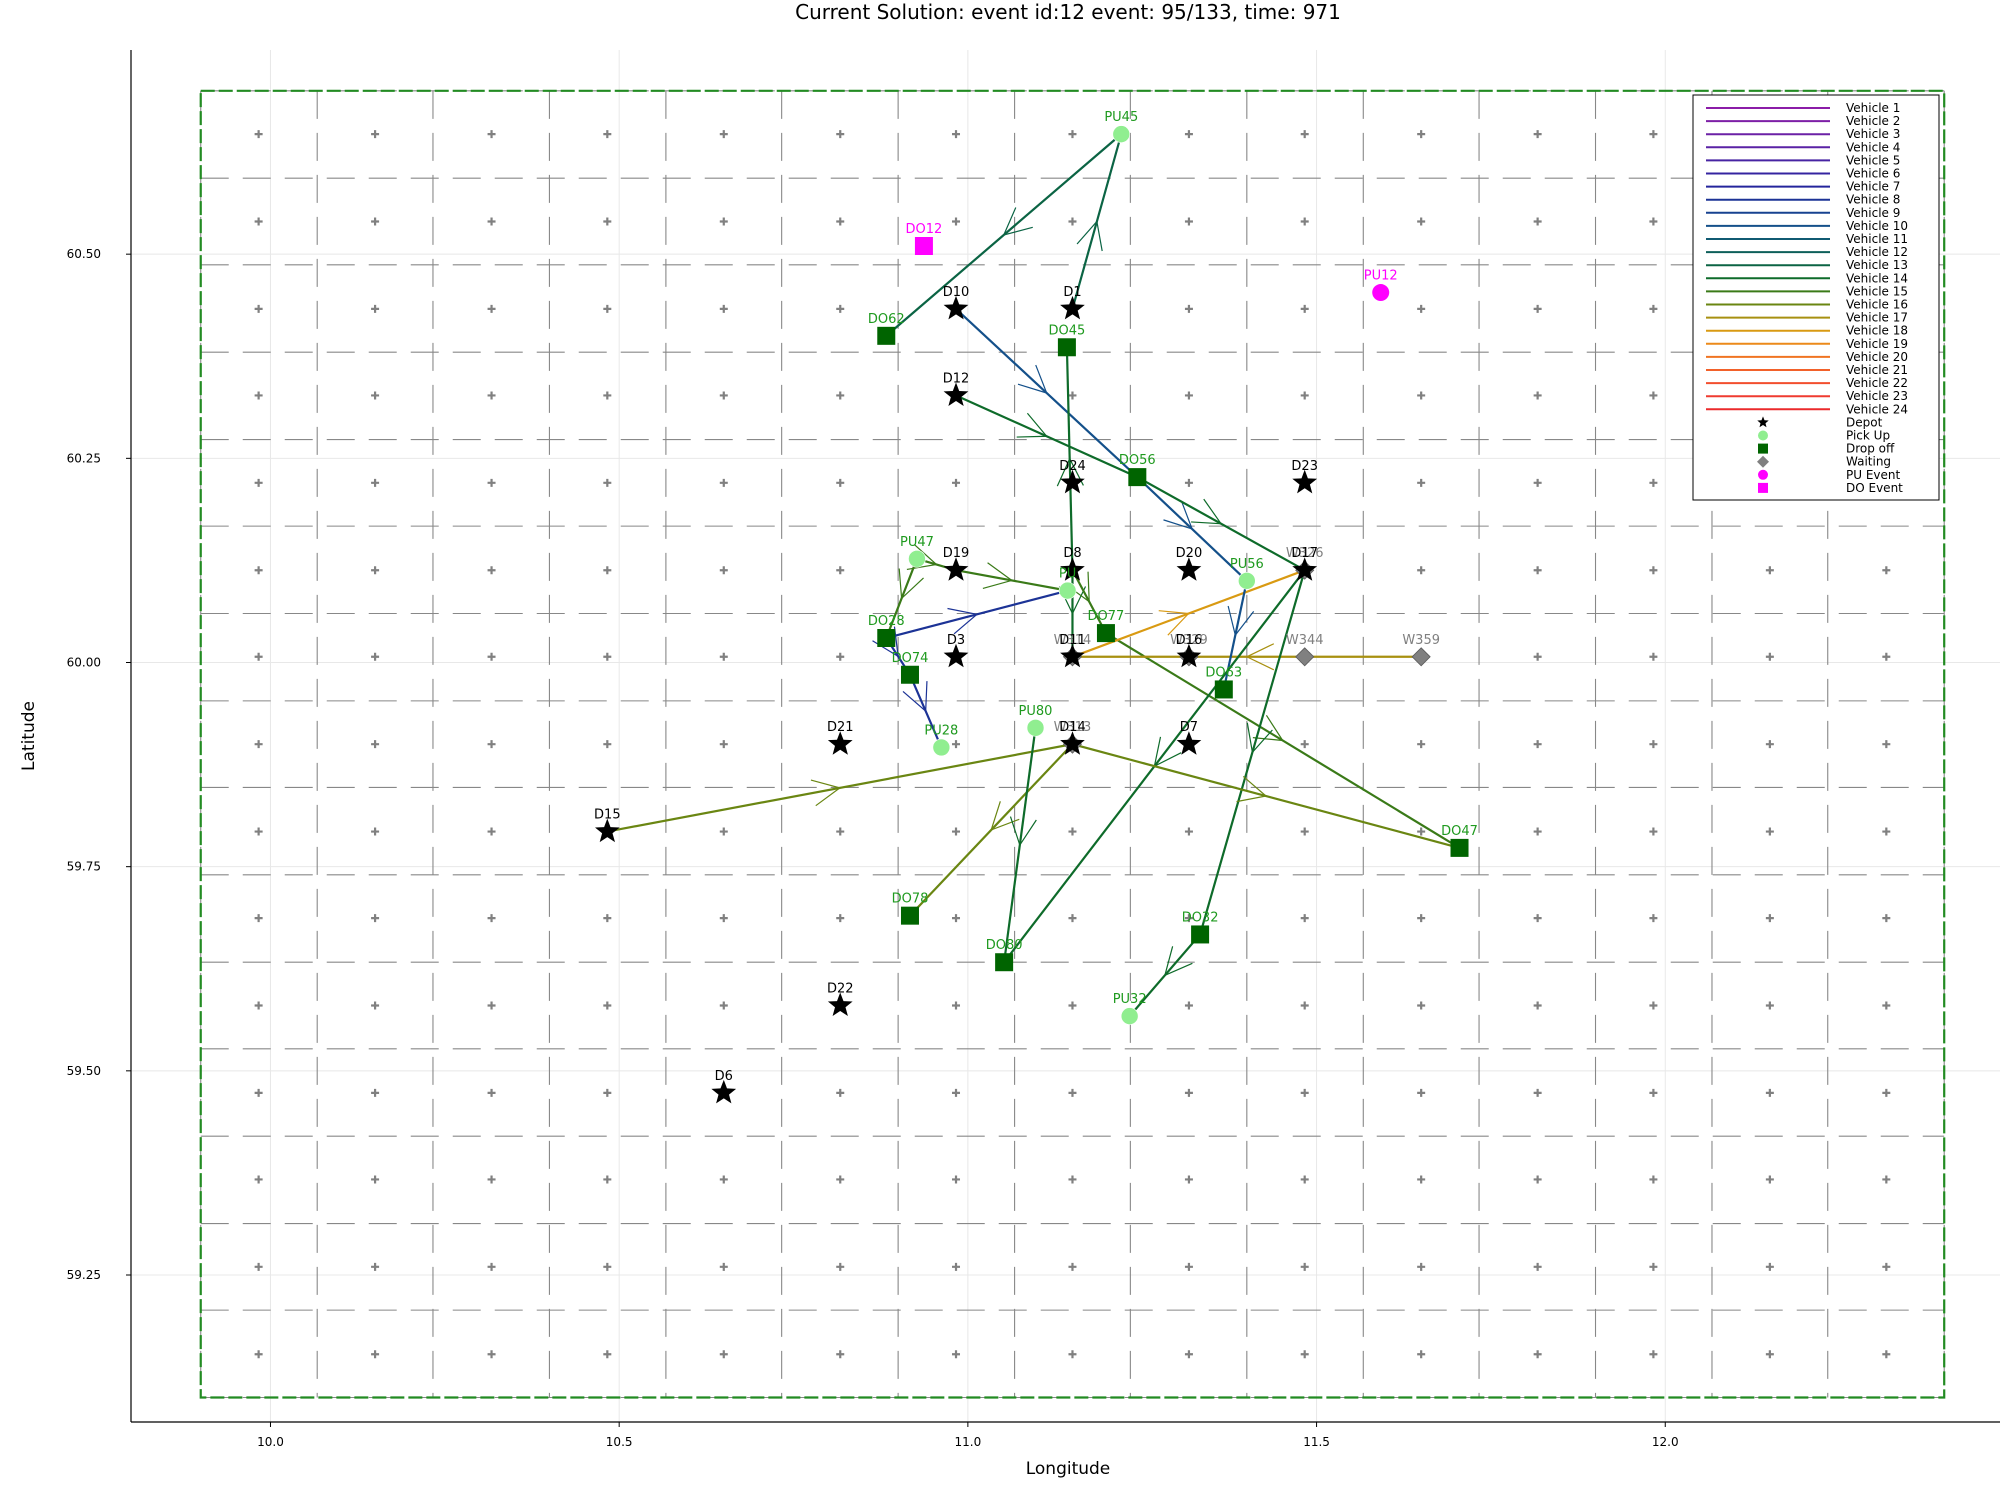 The image size is (2000, 1500). What do you see at coordinates (1381, 293) in the screenshot?
I see `pu-event-marker` at bounding box center [1381, 293].